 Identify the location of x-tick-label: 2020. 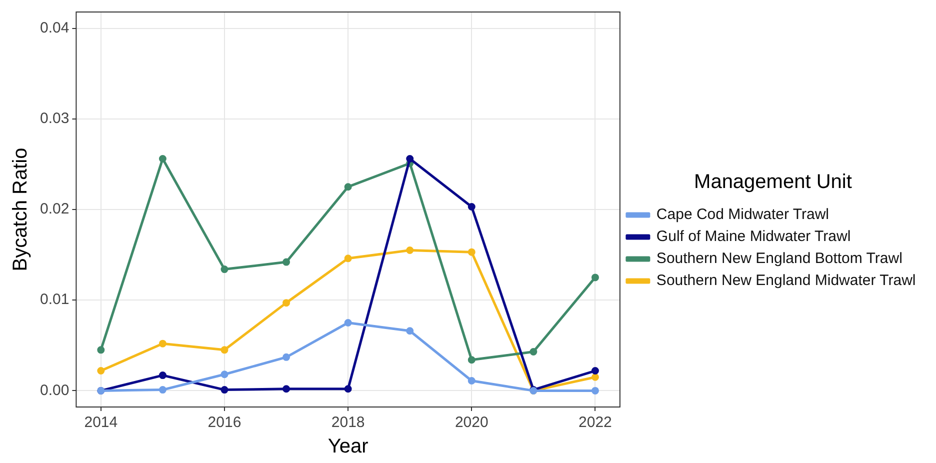
(471, 423).